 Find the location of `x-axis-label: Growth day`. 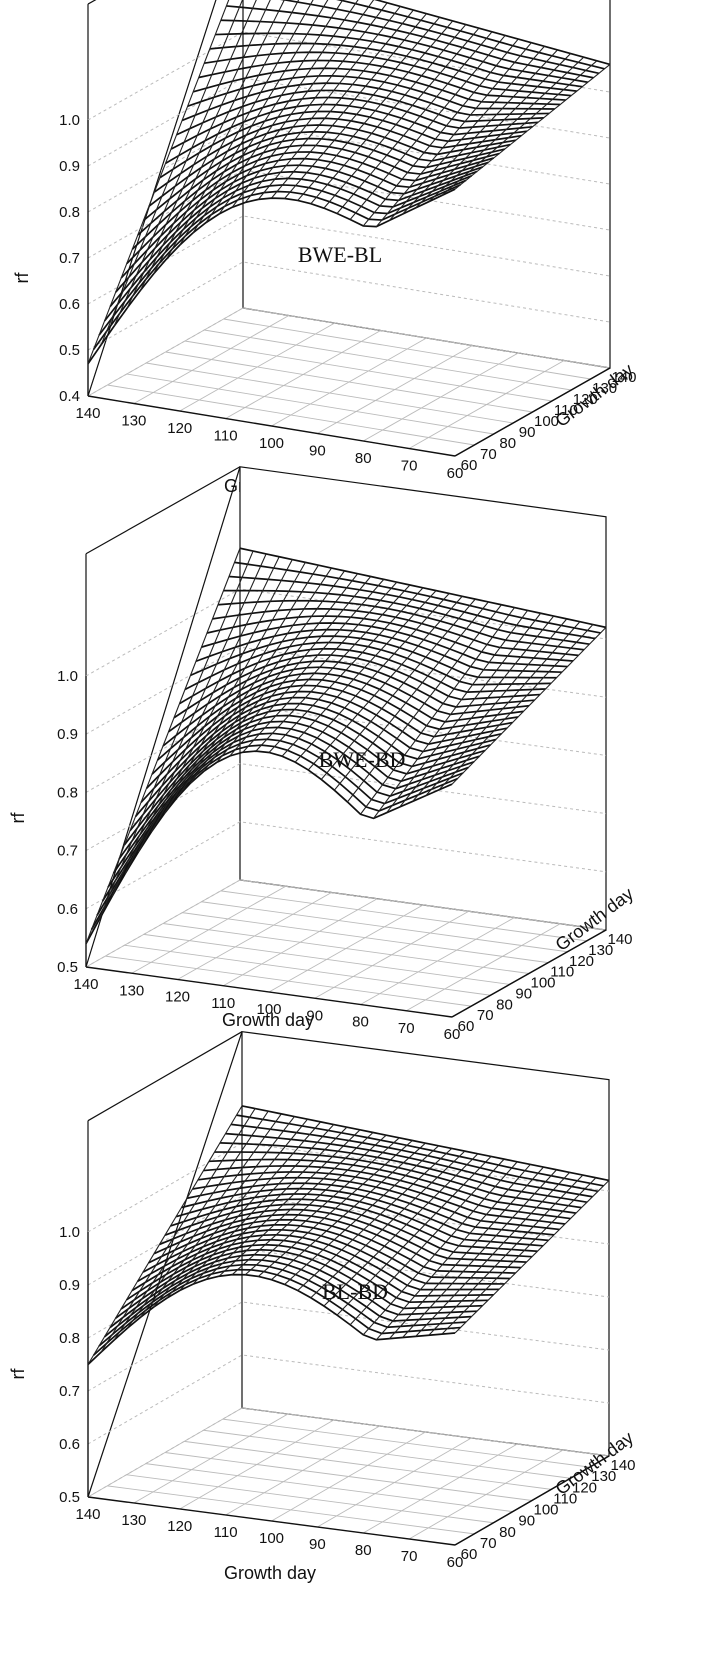

x-axis-label: Growth day is located at coordinates (268, 1020).